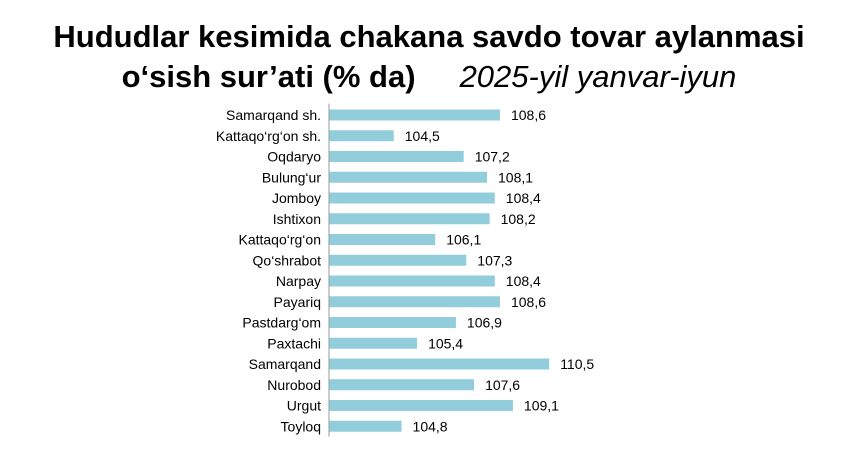 The width and height of the screenshot is (858, 466). I want to click on category-label: Pastdarg‘om, so click(281, 323).